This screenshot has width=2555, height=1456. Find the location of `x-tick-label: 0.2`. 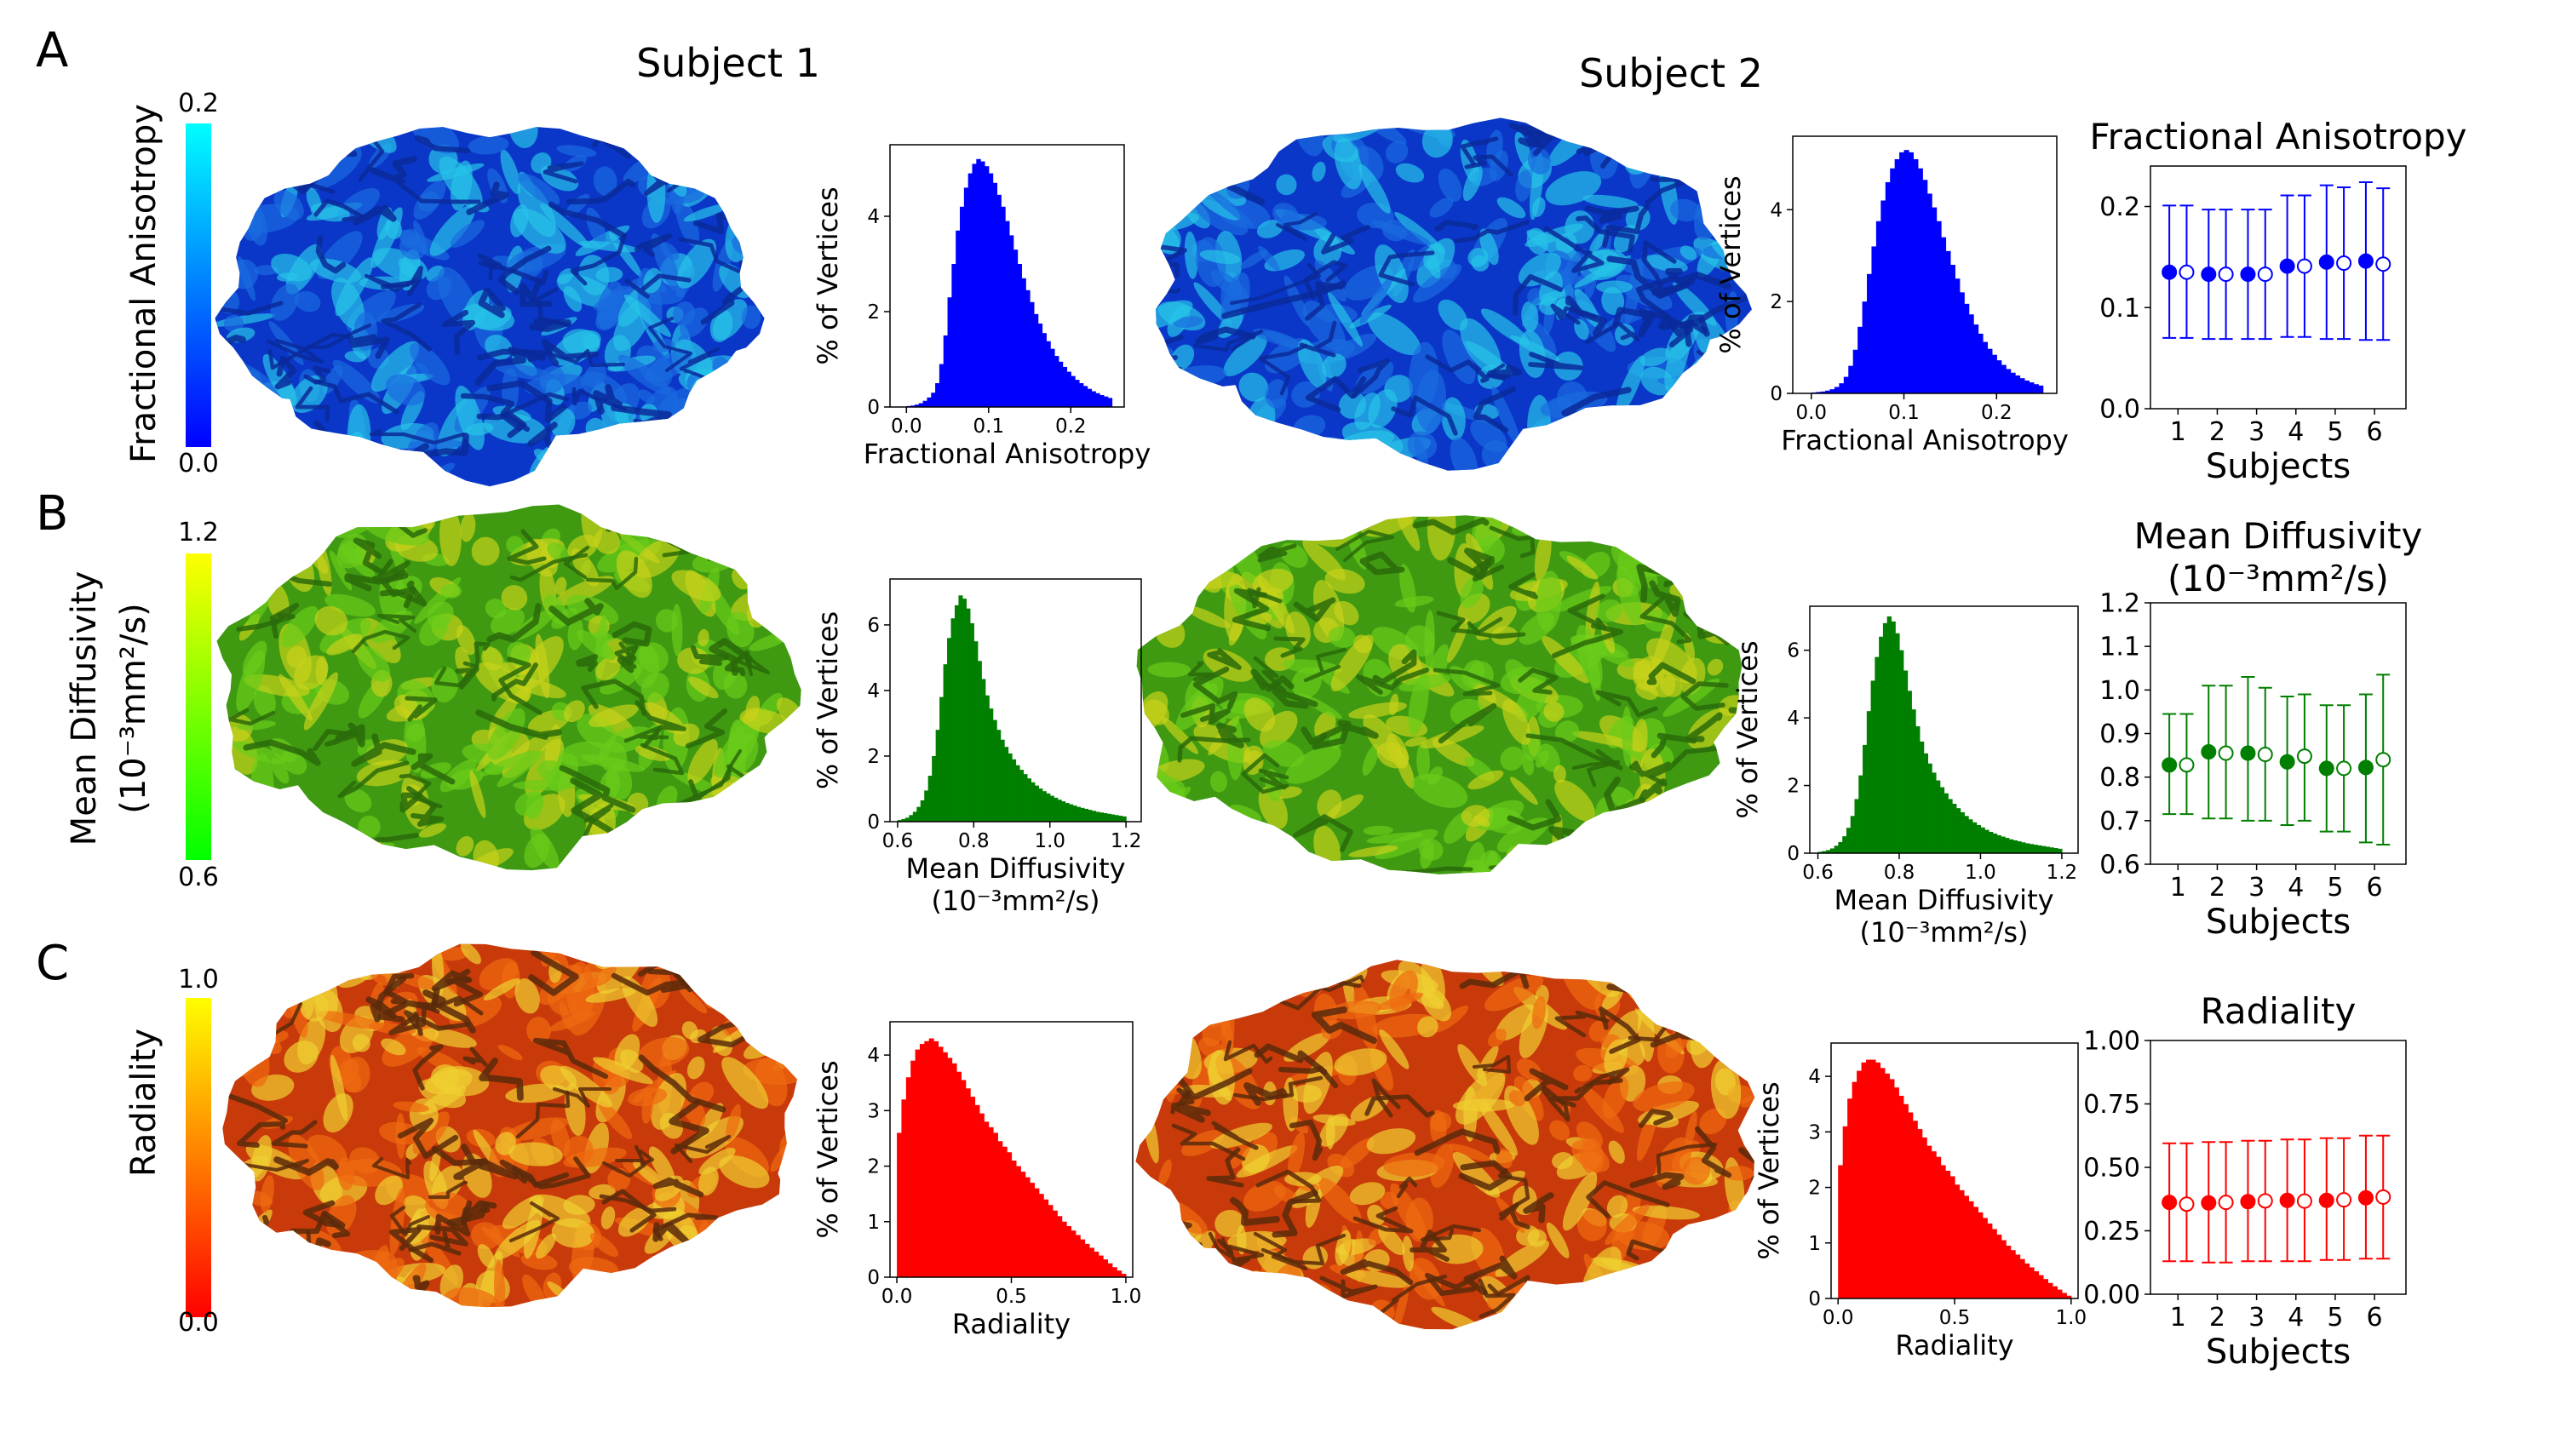

x-tick-label: 0.2 is located at coordinates (1071, 427).